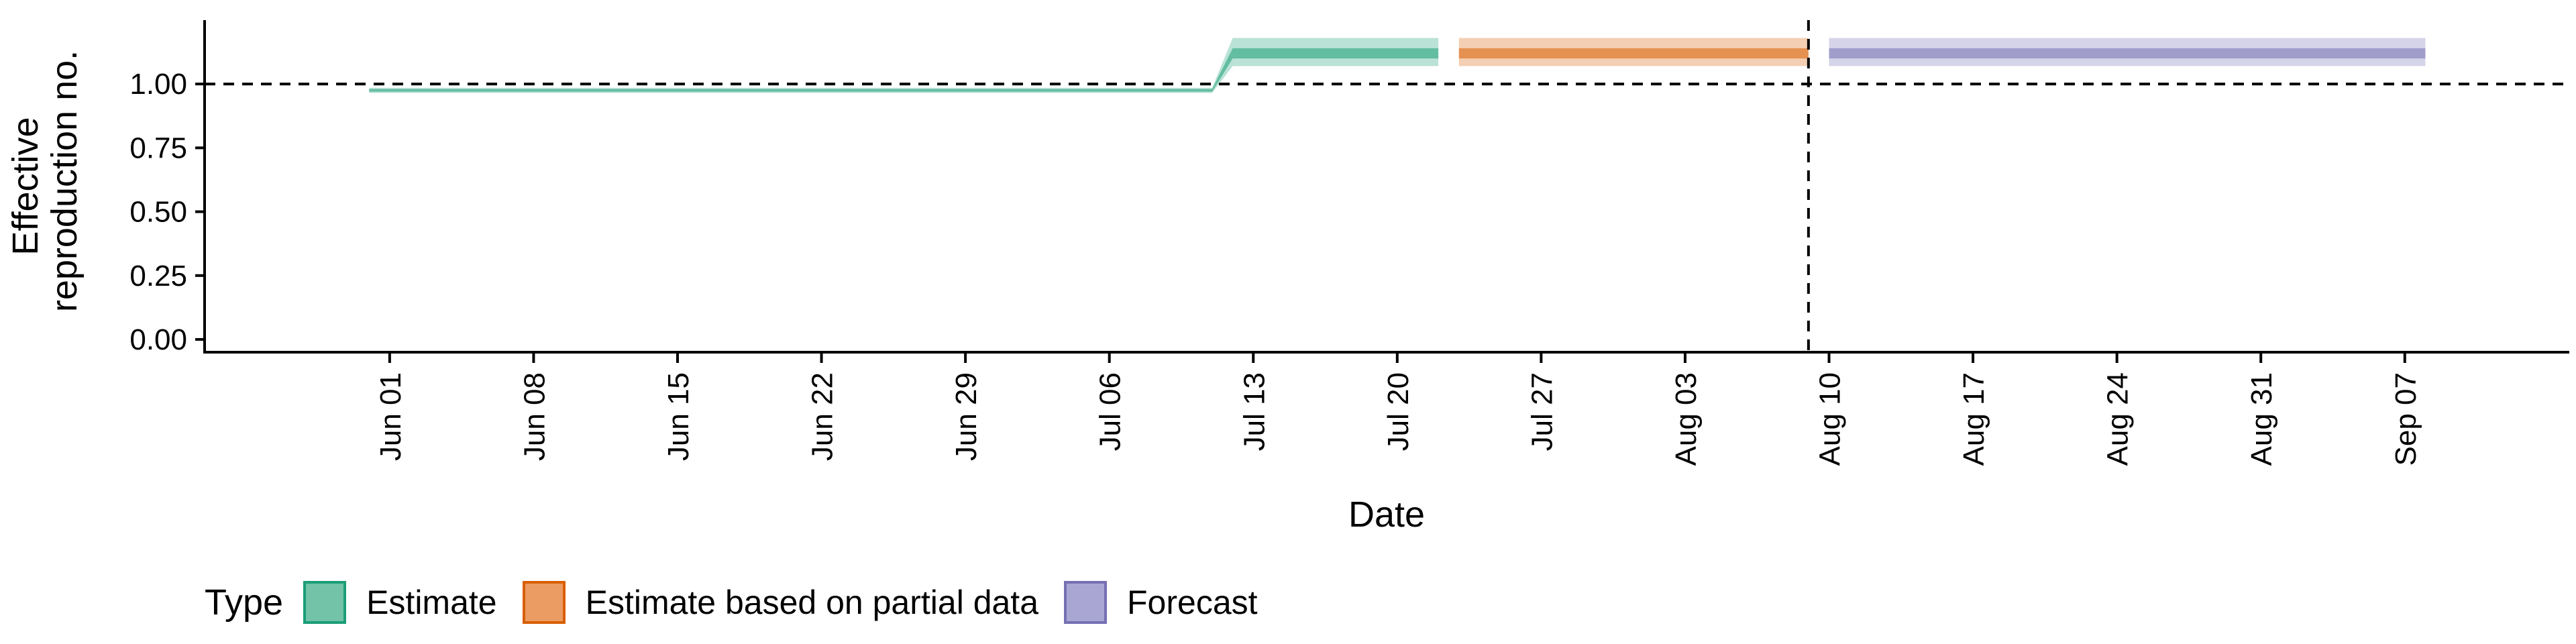 The width and height of the screenshot is (2576, 644). What do you see at coordinates (822, 416) in the screenshot?
I see `x-tick-label: Jun 22` at bounding box center [822, 416].